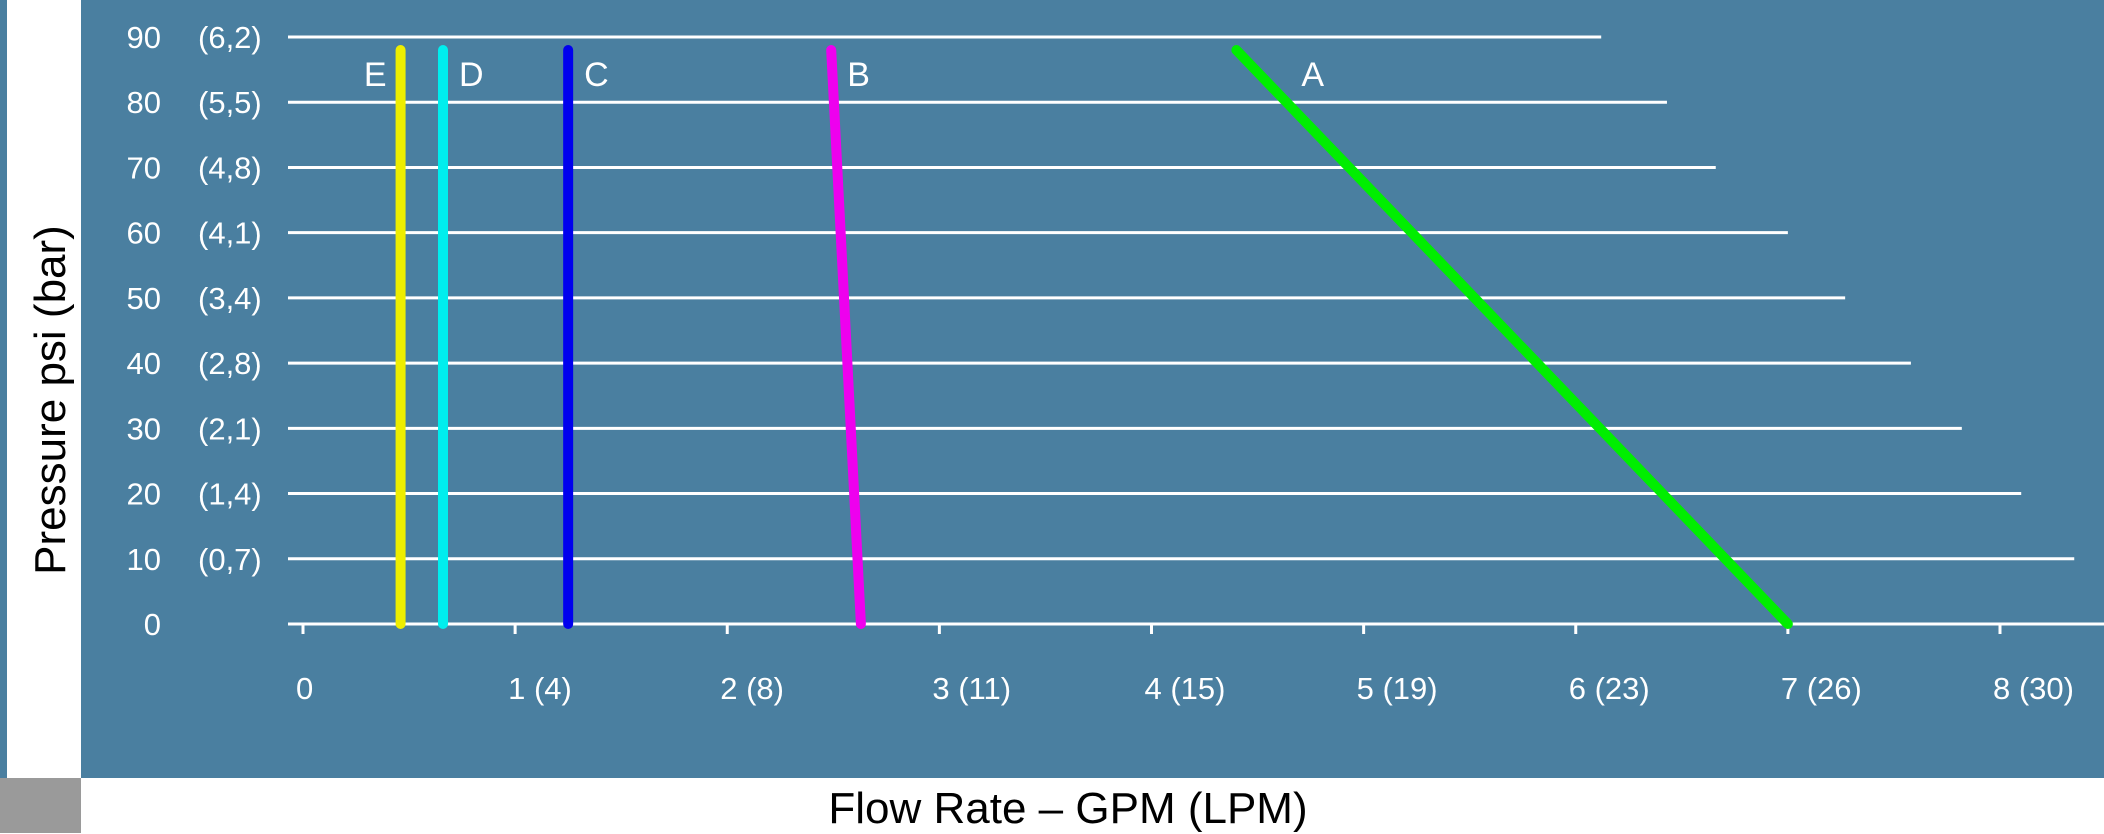 The width and height of the screenshot is (2104, 834). I want to click on x-axis-title: Flow Rate – GPM (LPM), so click(1068, 808).